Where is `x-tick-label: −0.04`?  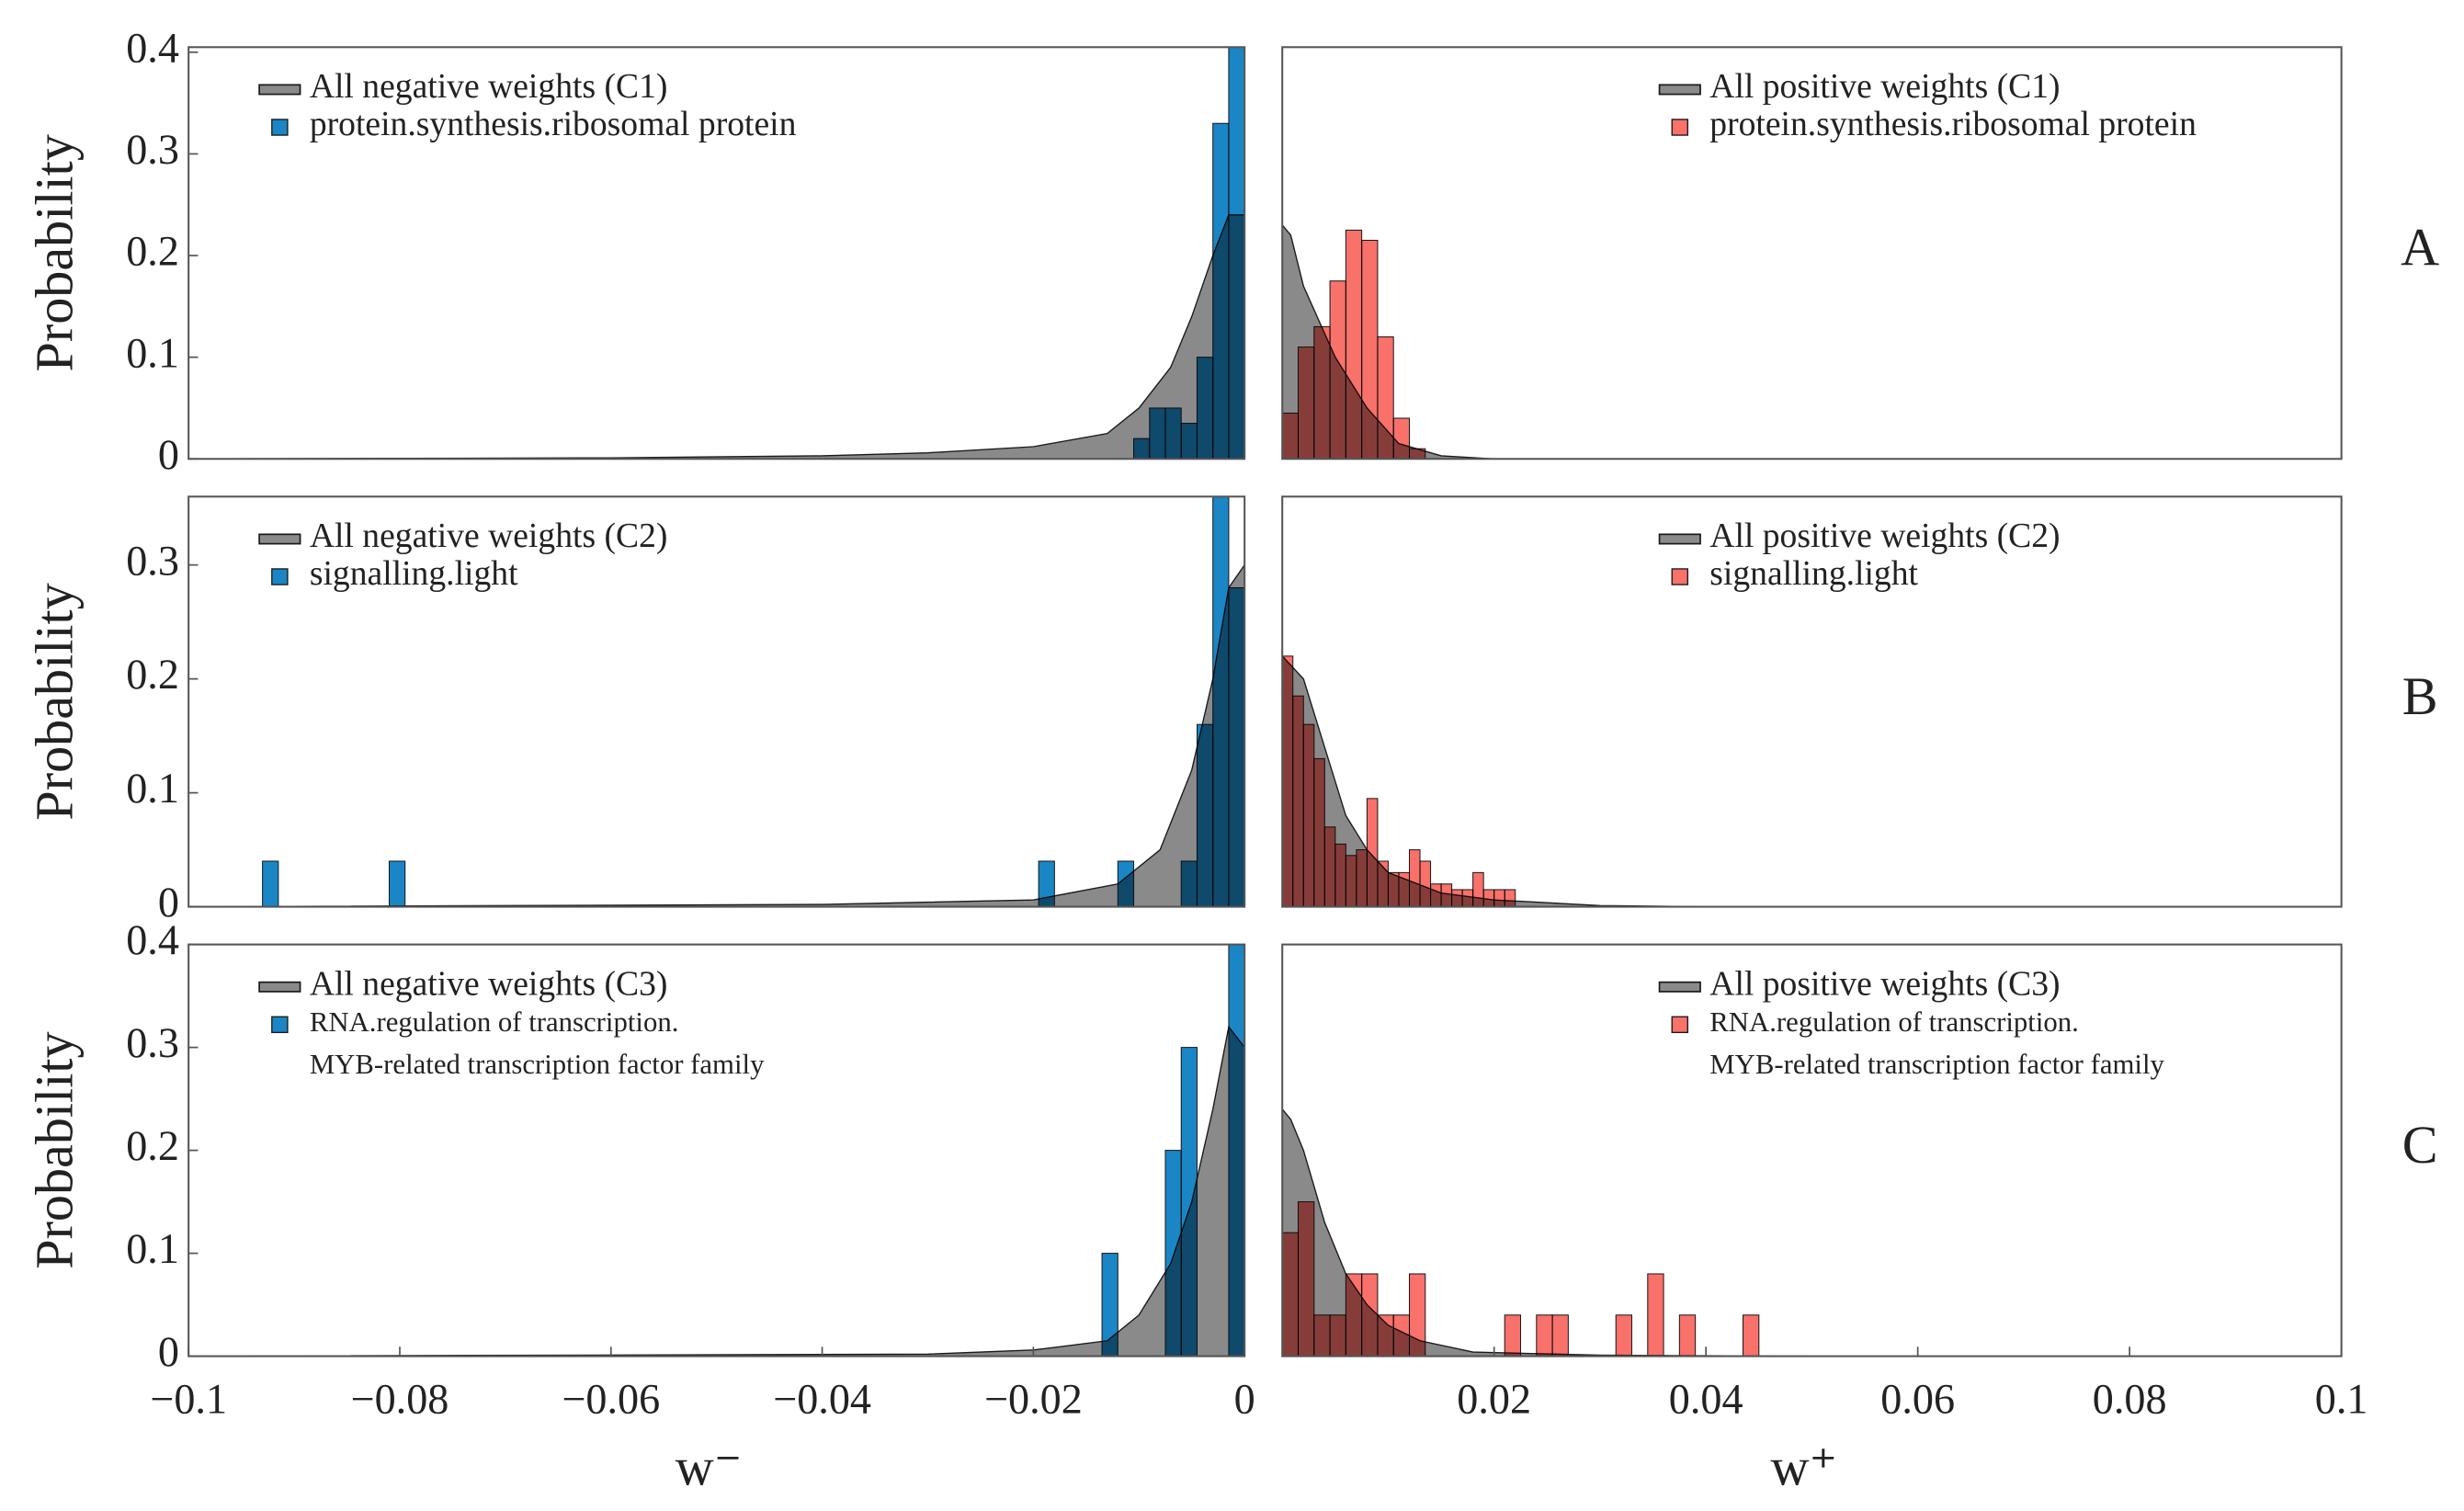 x-tick-label: −0.04 is located at coordinates (822, 1398).